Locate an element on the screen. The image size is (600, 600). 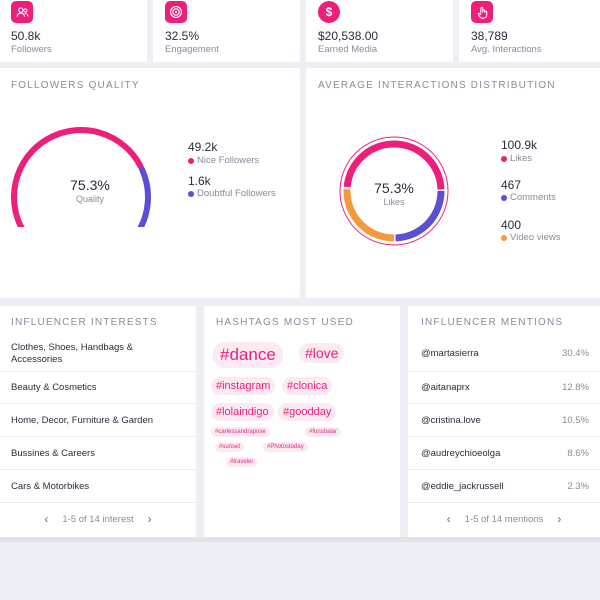
interest-row: Home, Decor, Furniture & Garden is located at coordinates (98, 420).